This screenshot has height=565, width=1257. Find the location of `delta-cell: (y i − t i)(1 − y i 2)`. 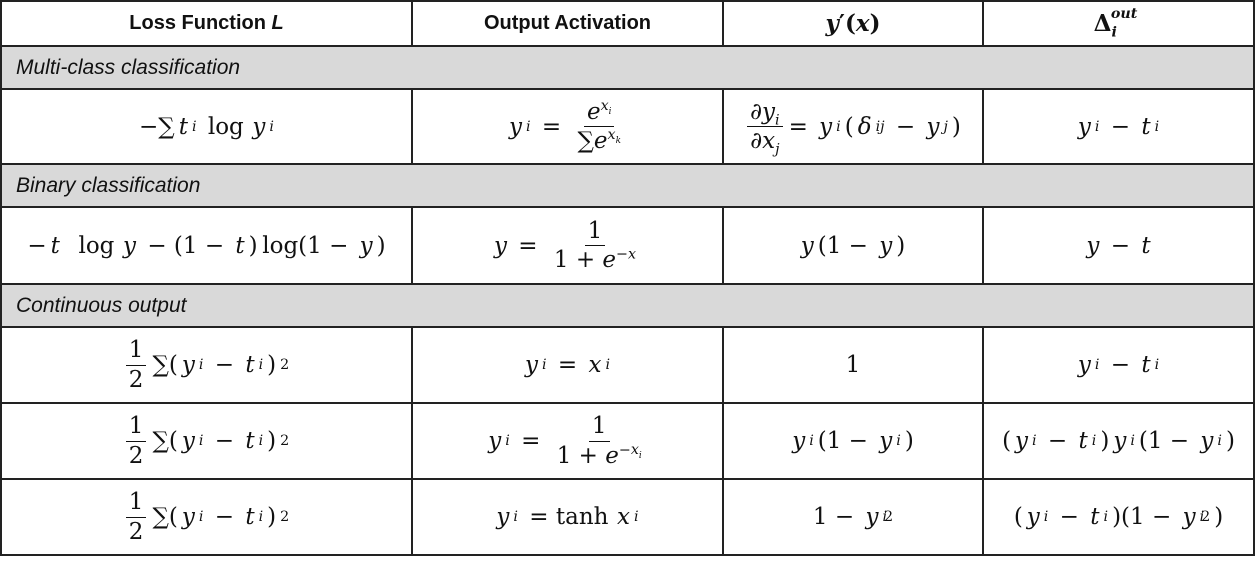

delta-cell: (y i − t i)(1 − y i 2) is located at coordinates (1118, 517).